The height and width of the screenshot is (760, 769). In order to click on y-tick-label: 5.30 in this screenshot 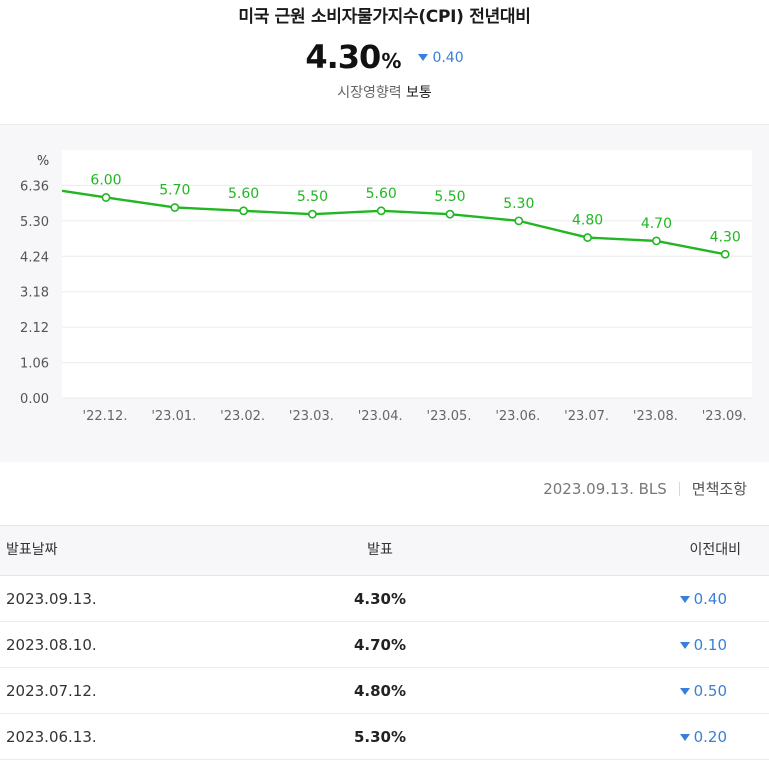, I will do `click(34, 222)`.